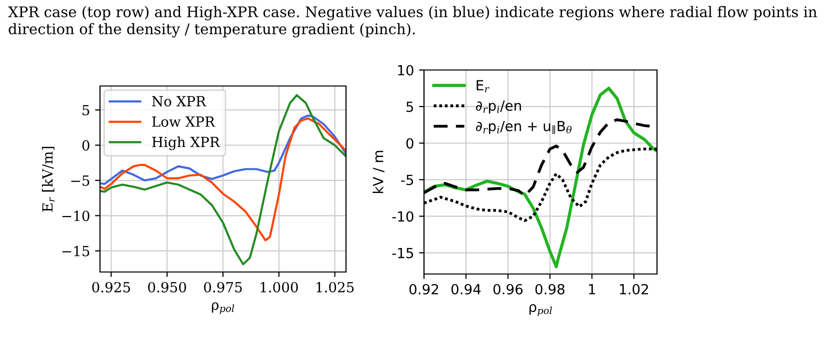  Describe the element at coordinates (378, 172) in the screenshot. I see `y-axis-title: kV / m` at that location.